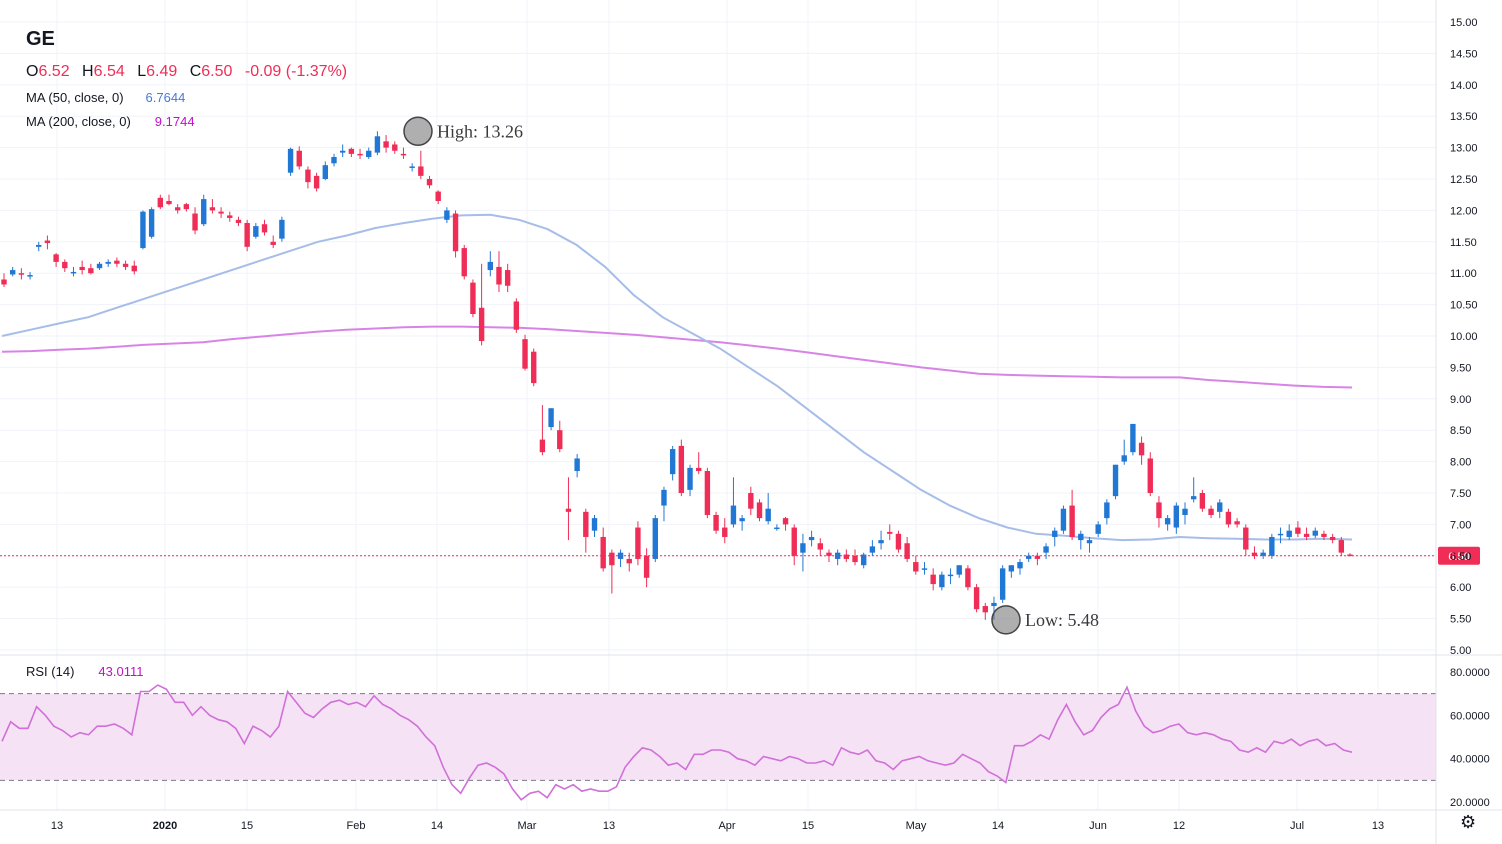 This screenshot has width=1502, height=844. I want to click on time-tick-label: Apr, so click(726, 826).